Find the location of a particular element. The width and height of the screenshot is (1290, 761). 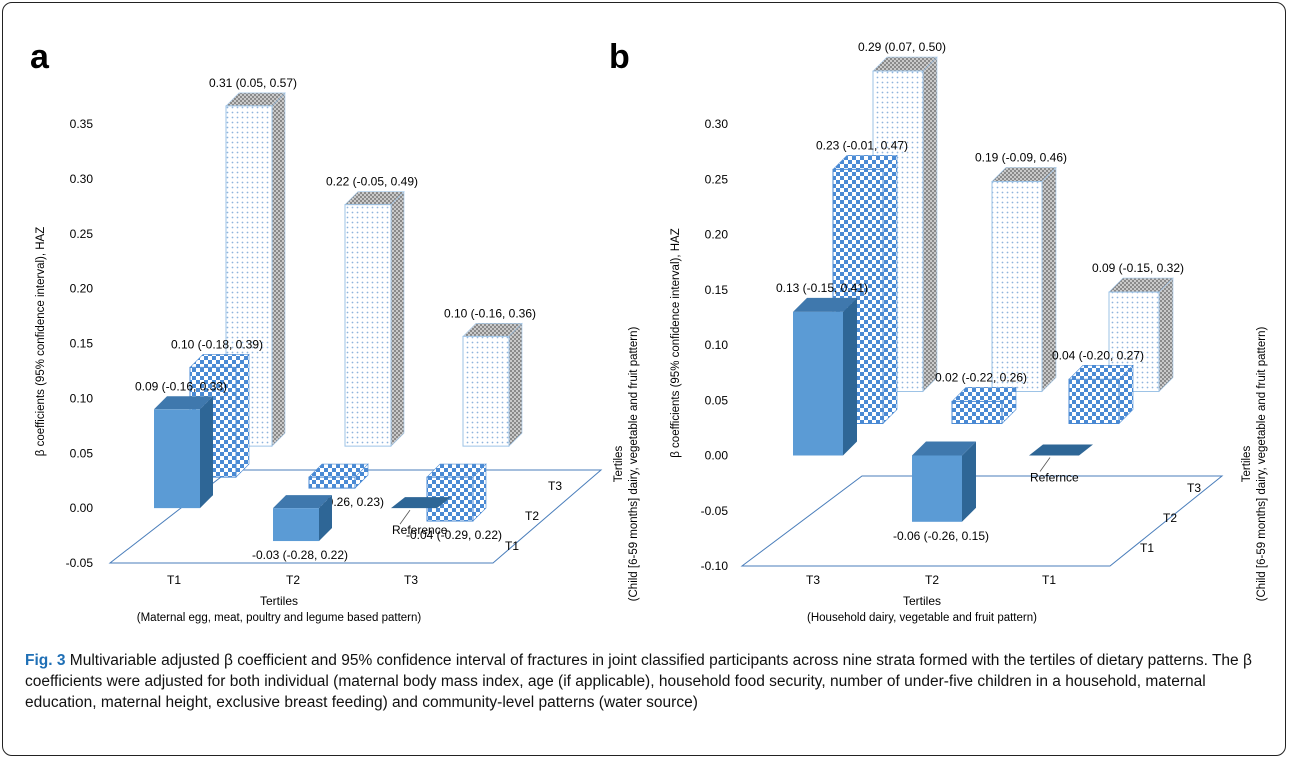

bar-data-label: 0.10 (-0.16, 0.36) is located at coordinates (490, 313).